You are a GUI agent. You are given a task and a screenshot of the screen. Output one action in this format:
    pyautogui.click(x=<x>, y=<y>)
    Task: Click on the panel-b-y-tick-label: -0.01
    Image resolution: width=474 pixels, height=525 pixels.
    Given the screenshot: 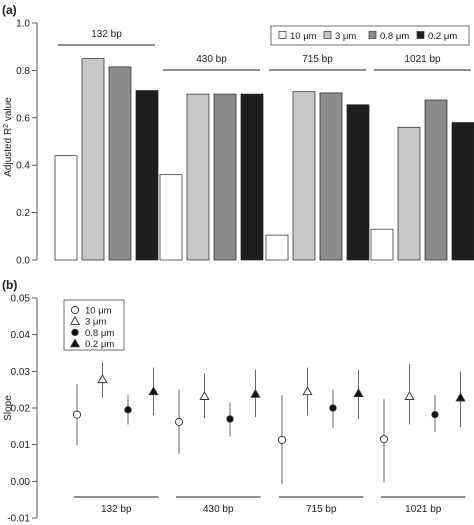 What is the action you would take?
    pyautogui.click(x=18, y=519)
    